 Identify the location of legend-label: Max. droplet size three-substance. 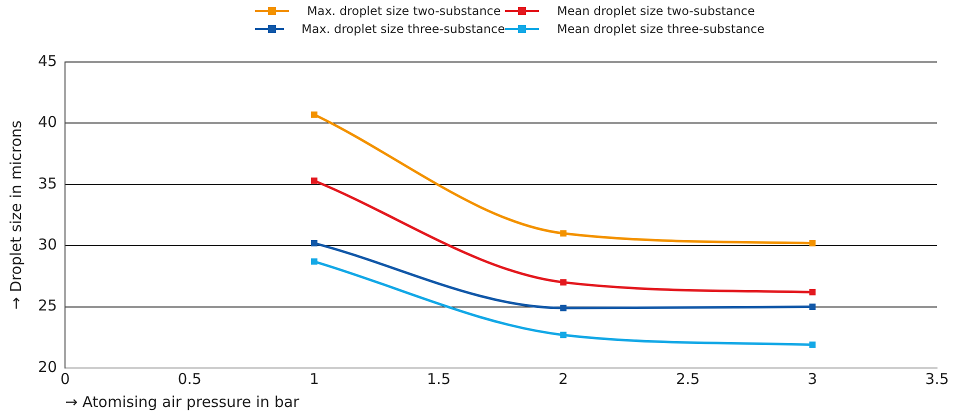
(403, 29).